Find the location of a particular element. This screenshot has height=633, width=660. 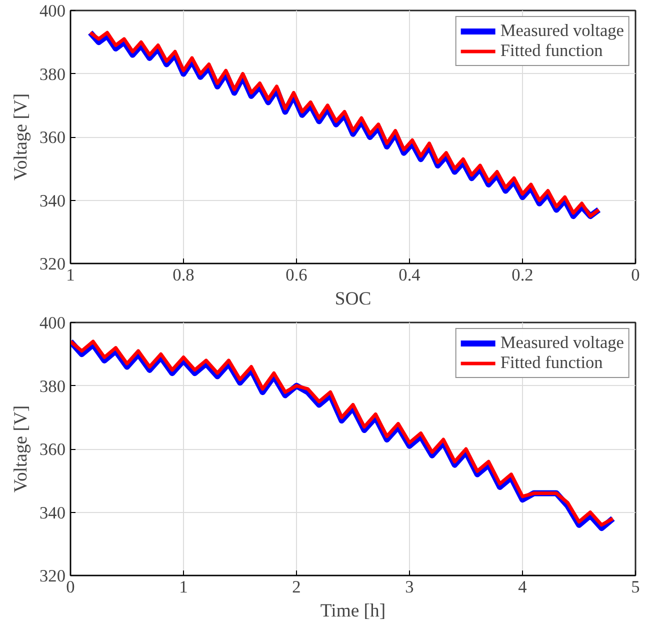

x-axis-title: SOC is located at coordinates (353, 299).